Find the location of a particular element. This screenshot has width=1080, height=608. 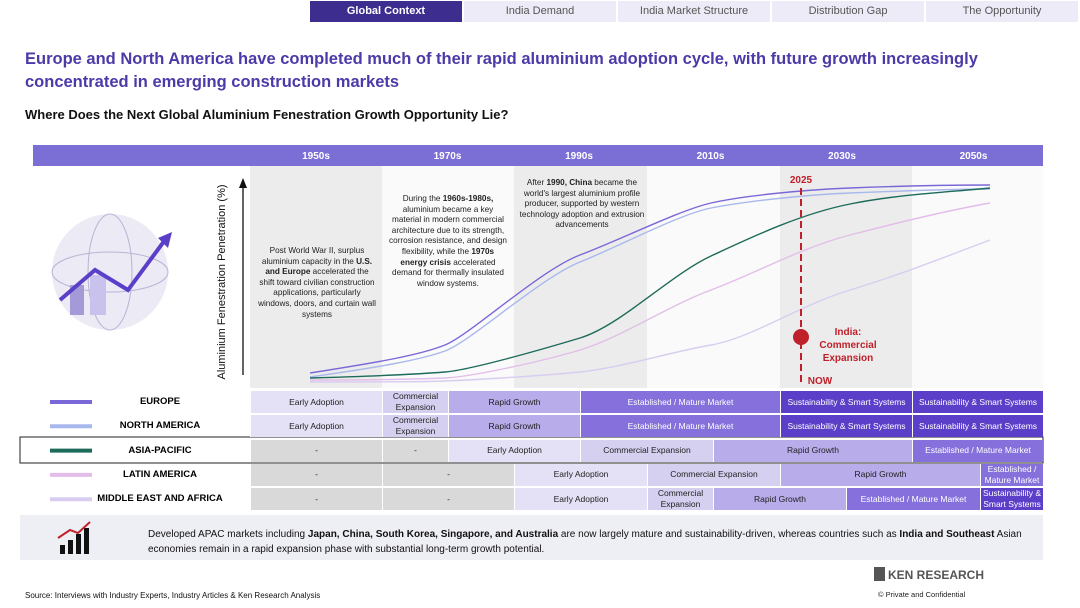

y-axis-label-line: Aluminium Fenestration Penetration (%) is located at coordinates (222, 281).